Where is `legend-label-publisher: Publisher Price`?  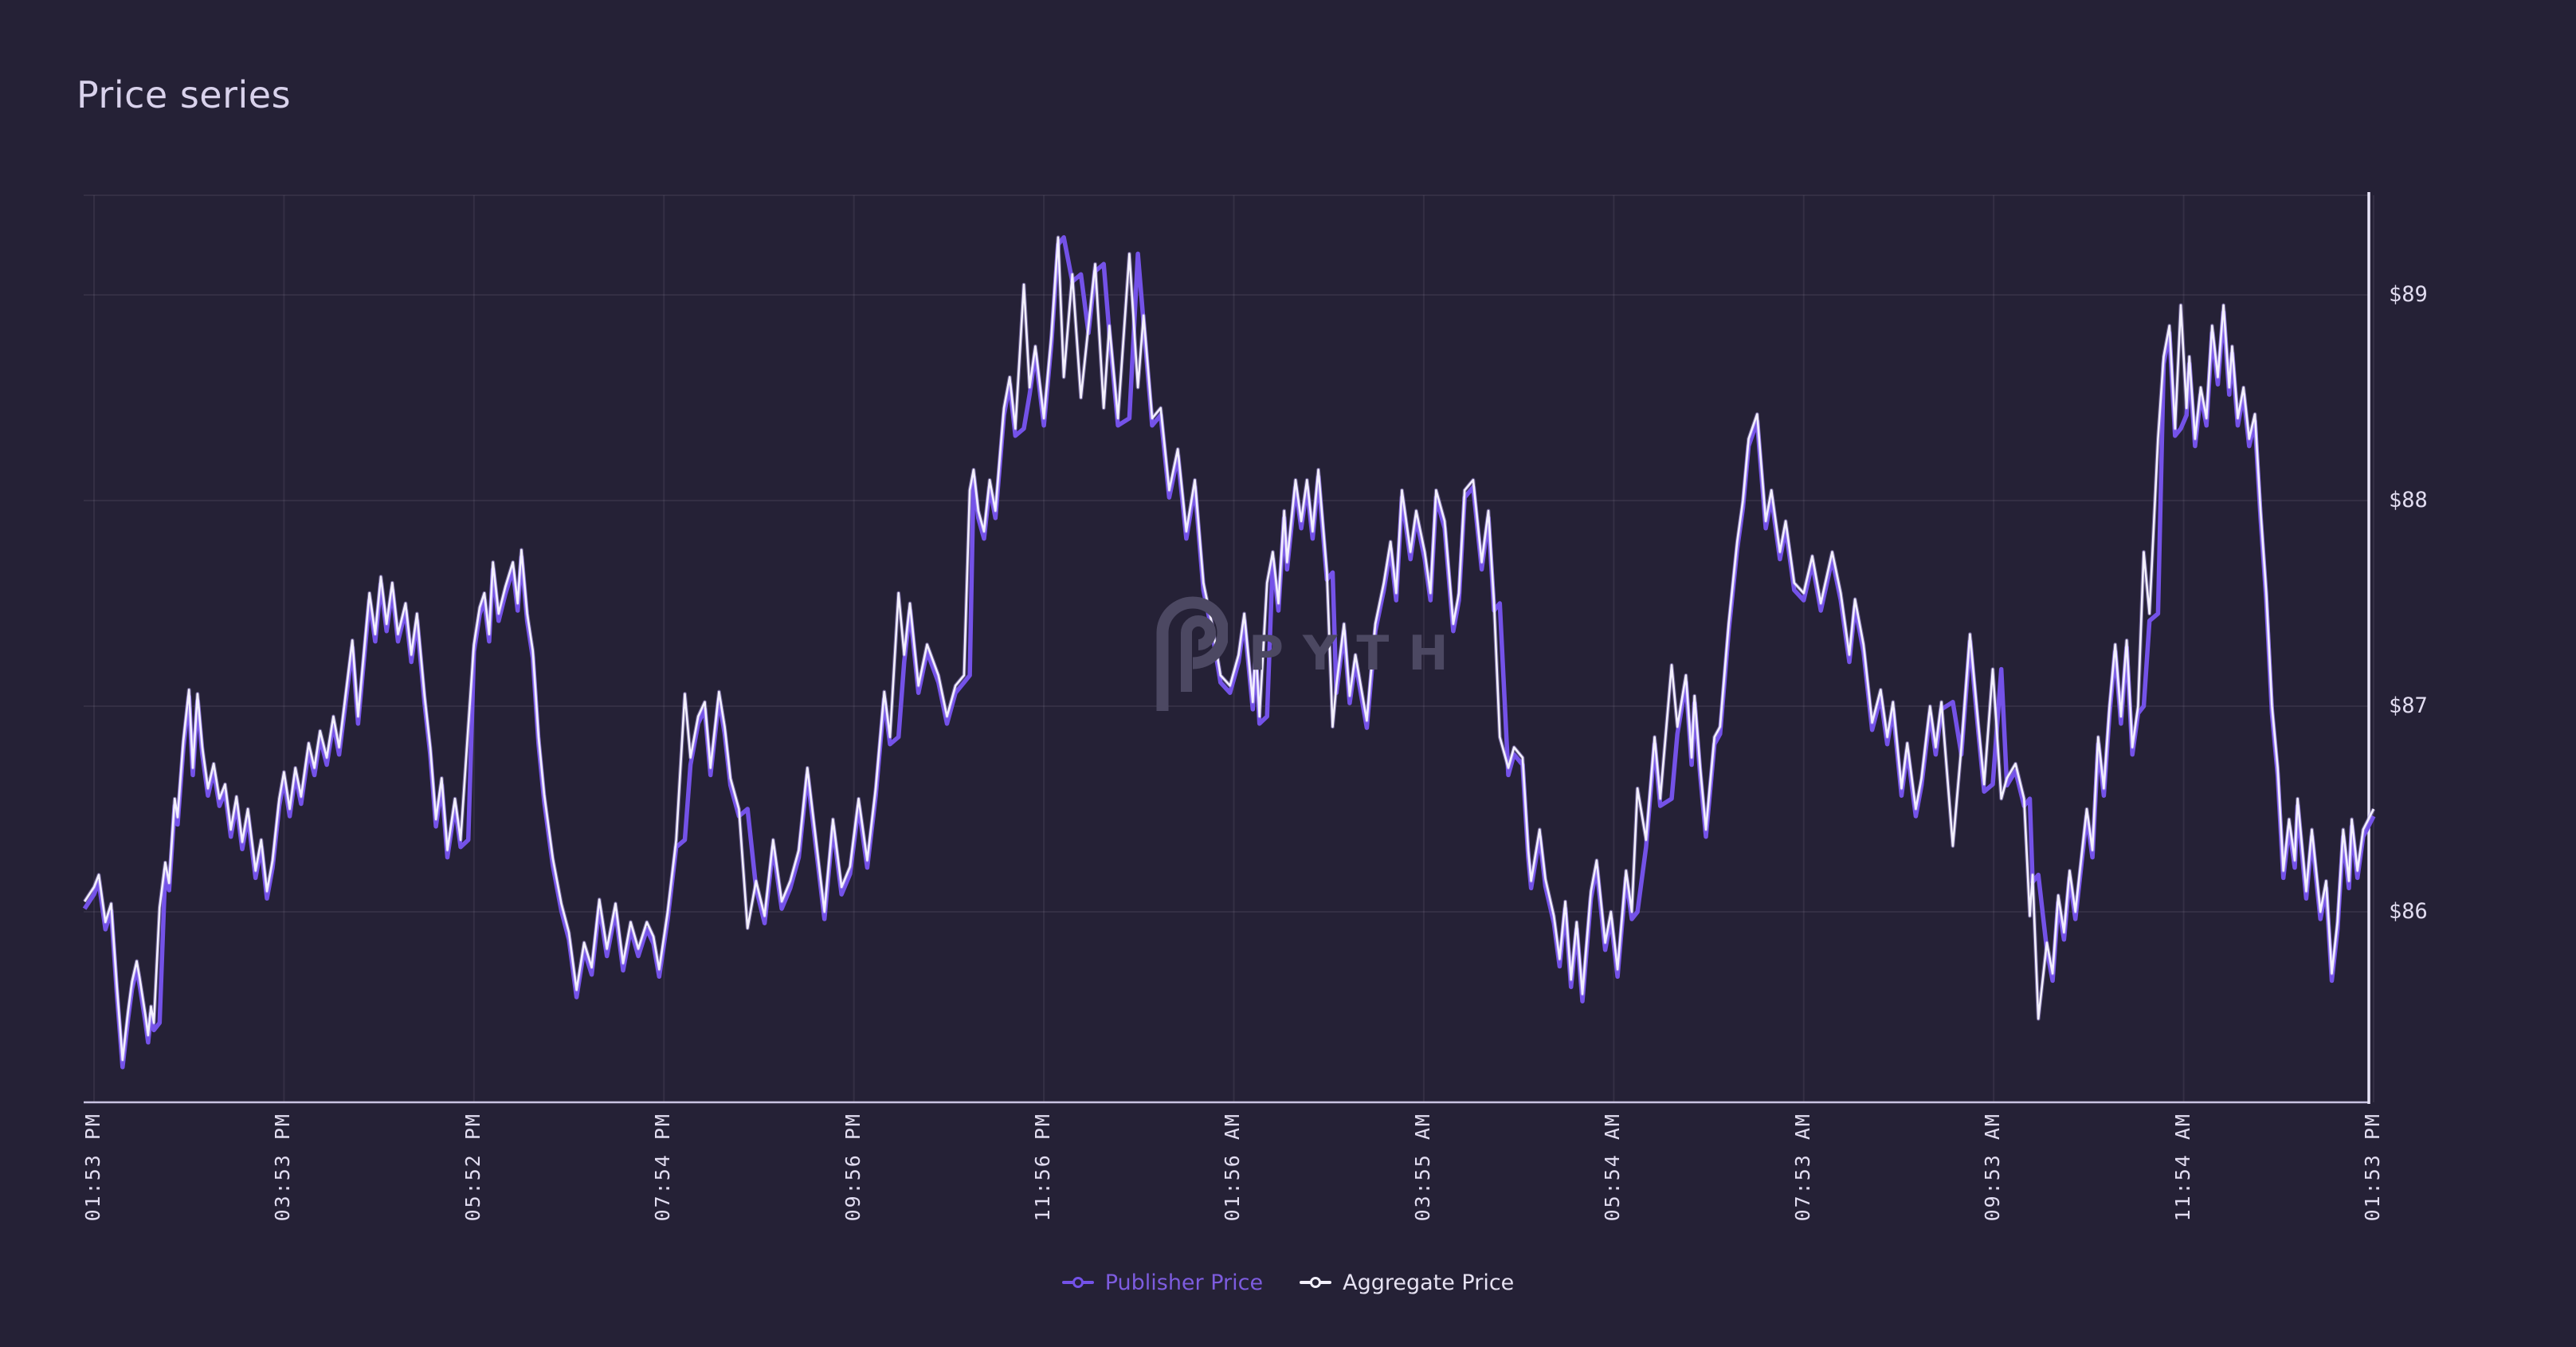 legend-label-publisher: Publisher Price is located at coordinates (1184, 1283).